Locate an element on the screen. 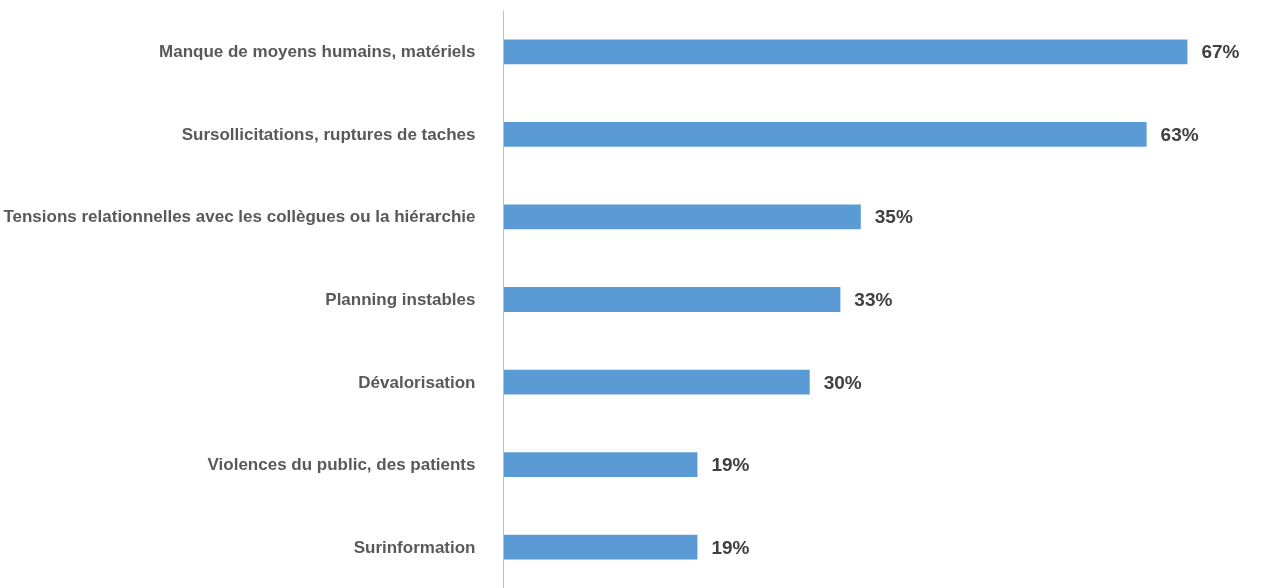 Image resolution: width=1269 pixels, height=588 pixels. data-label: 33% is located at coordinates (873, 299).